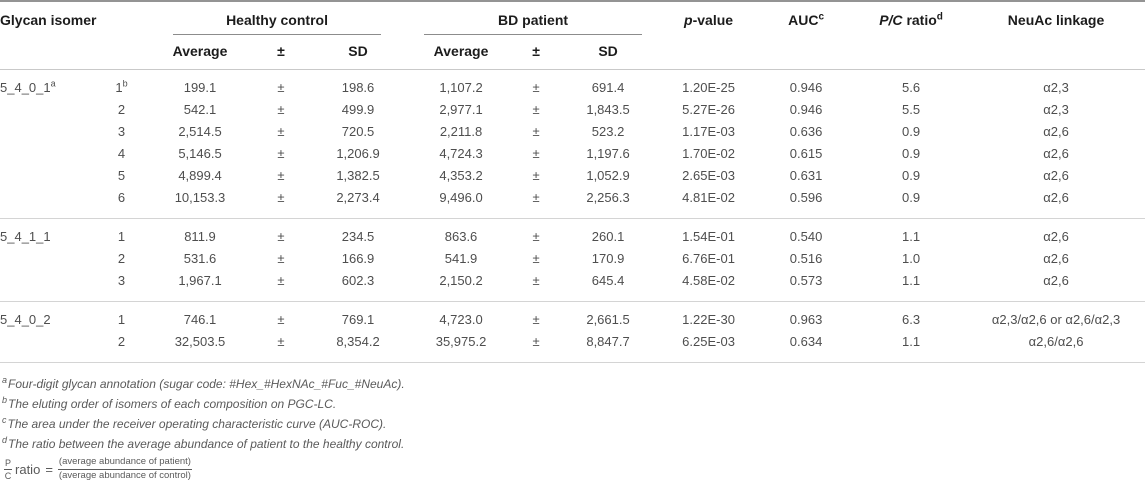  I want to click on bd-average-cell: 4,723.0, so click(461, 319).